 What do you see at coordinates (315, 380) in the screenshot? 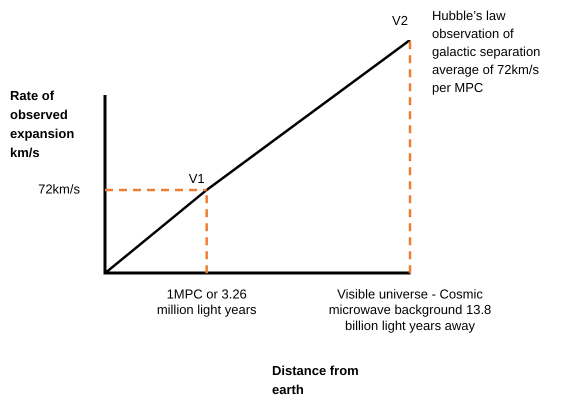
I see `x-axis-title: Distance from earth` at bounding box center [315, 380].